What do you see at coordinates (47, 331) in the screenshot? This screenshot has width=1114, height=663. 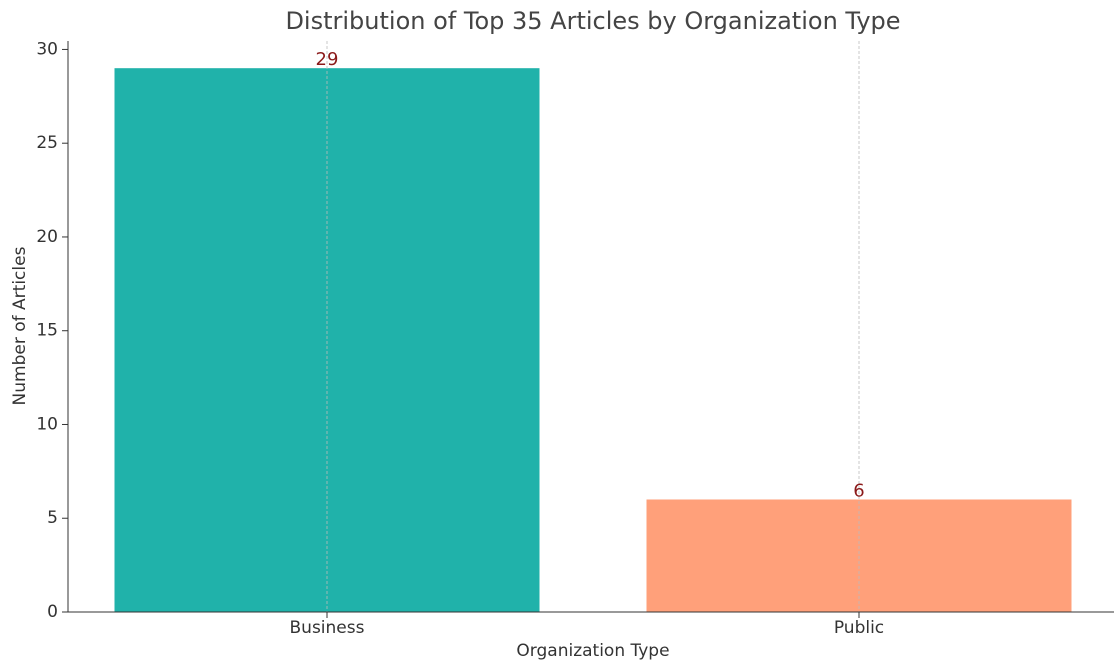 I see `y-tick-label: 15` at bounding box center [47, 331].